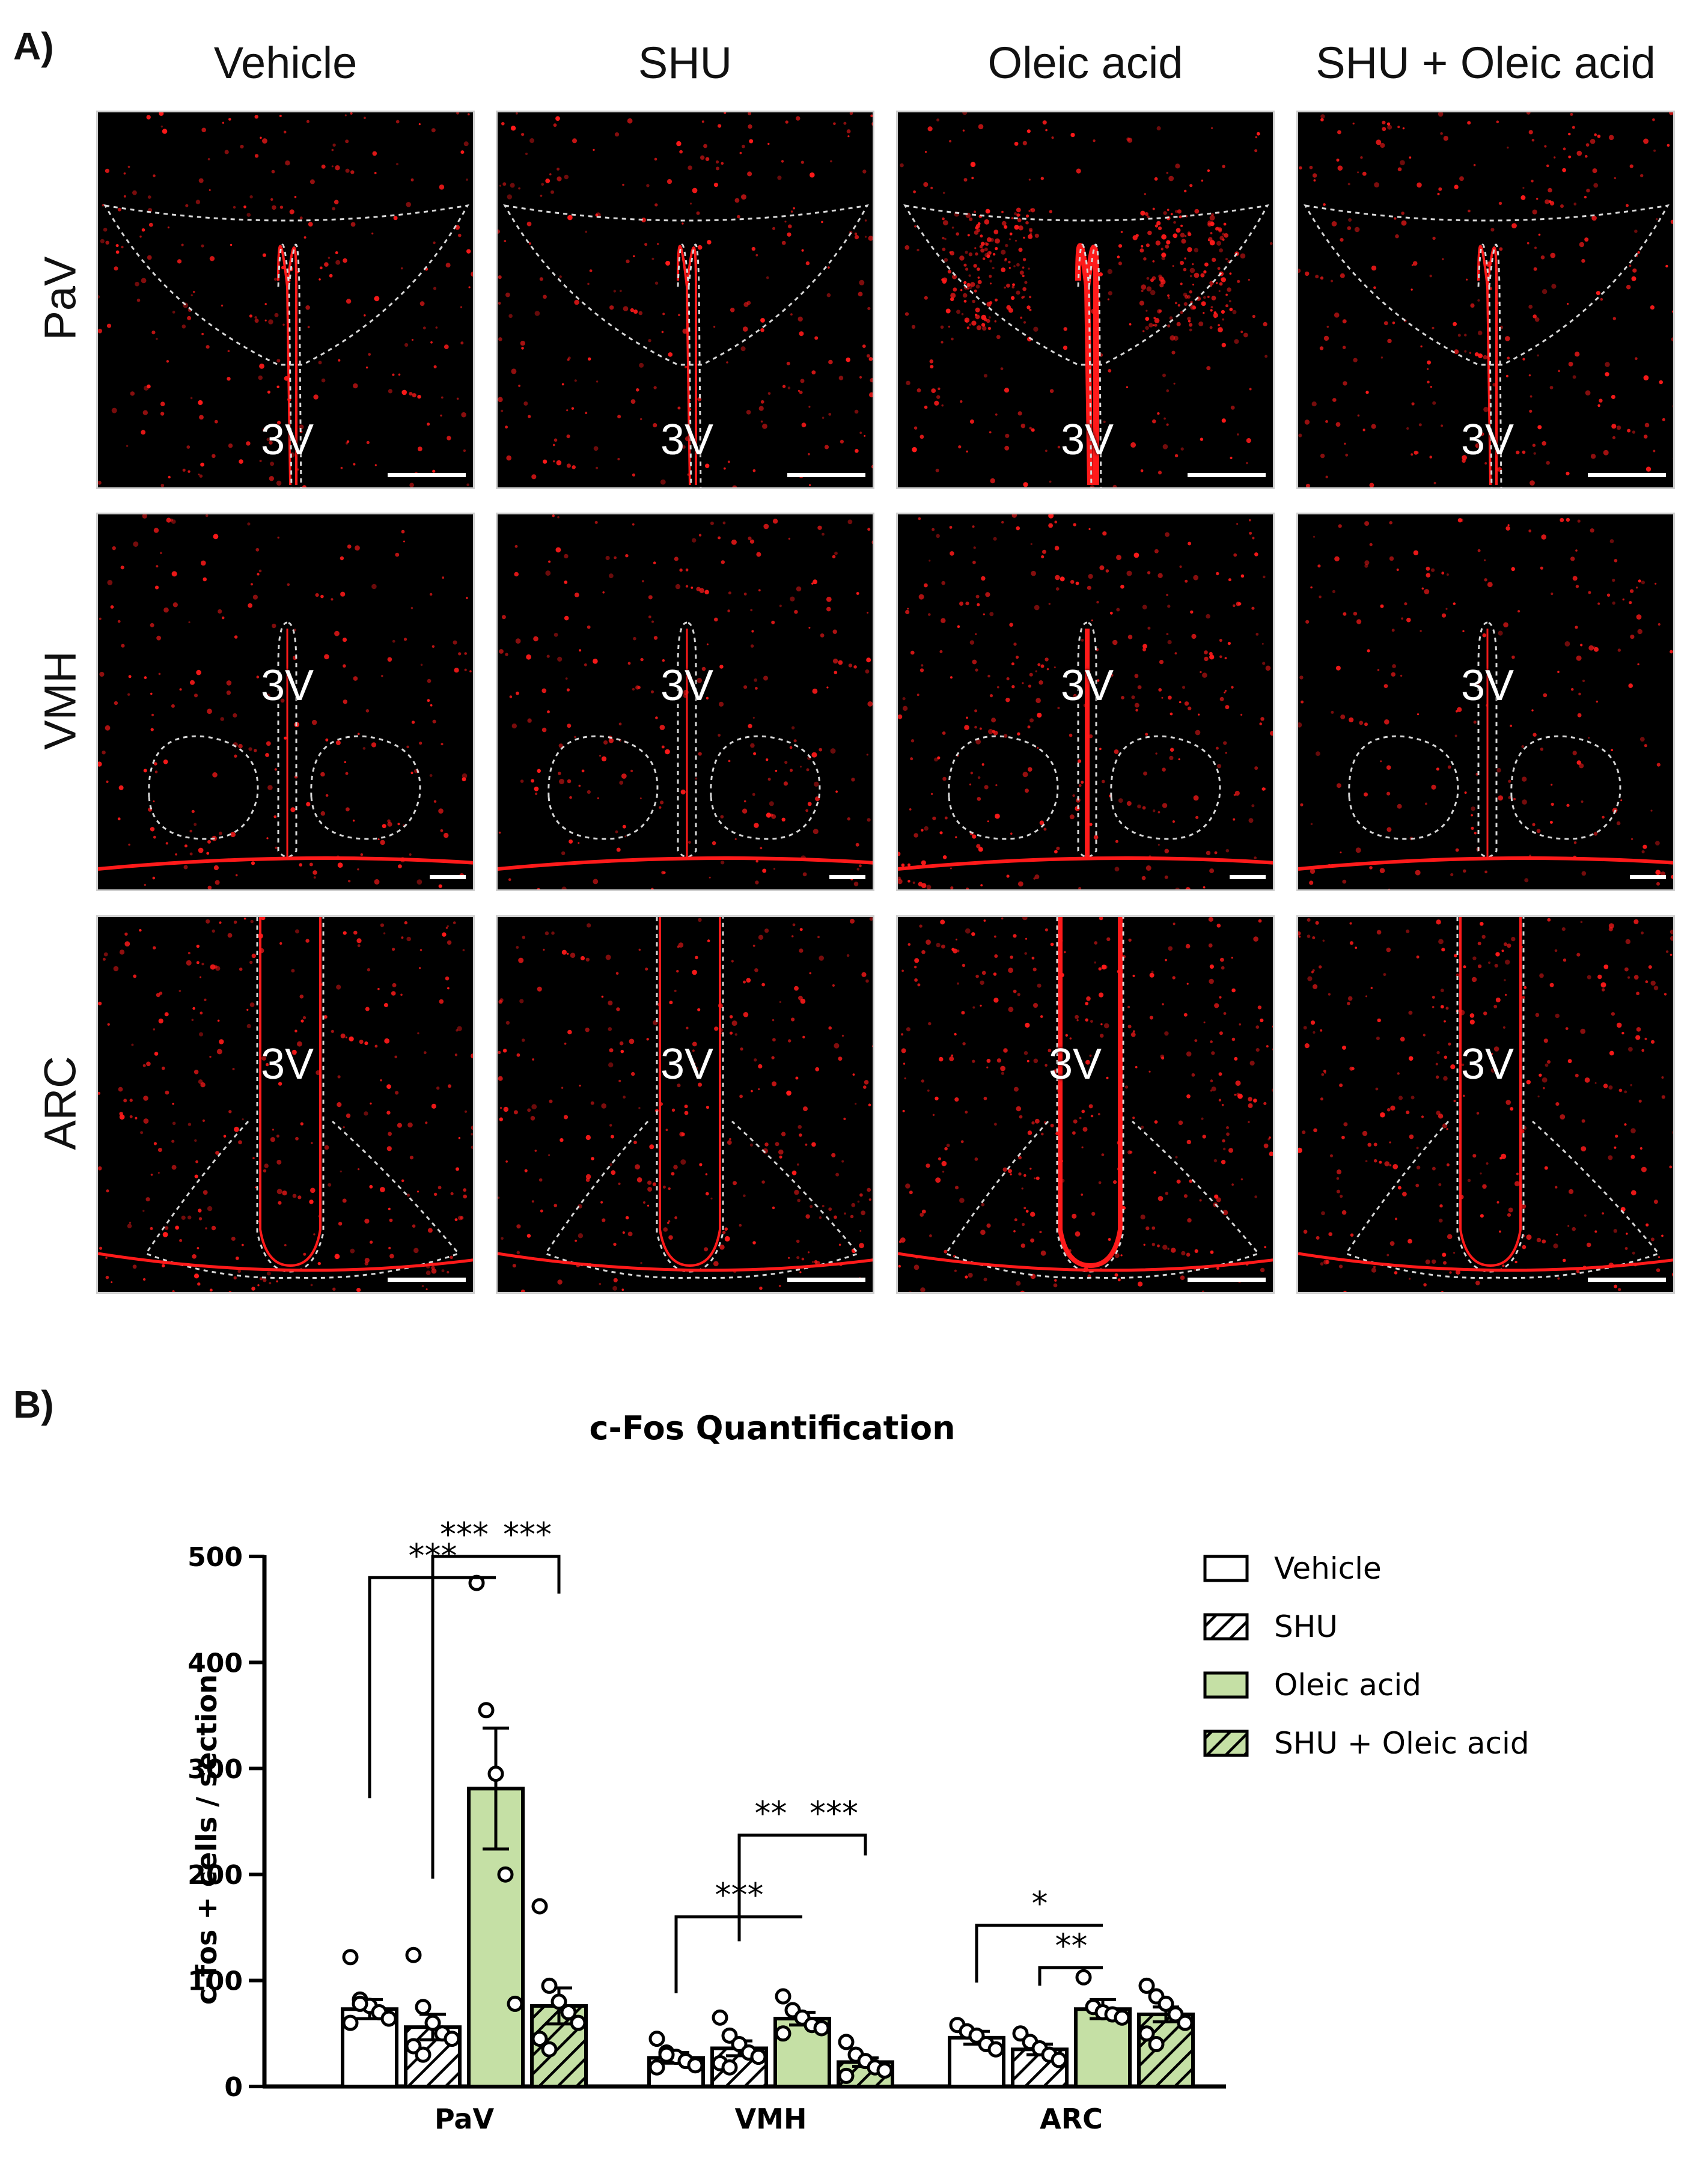 This screenshot has height=2164, width=1708. What do you see at coordinates (1226, 1627) in the screenshot?
I see `legend-swatch` at bounding box center [1226, 1627].